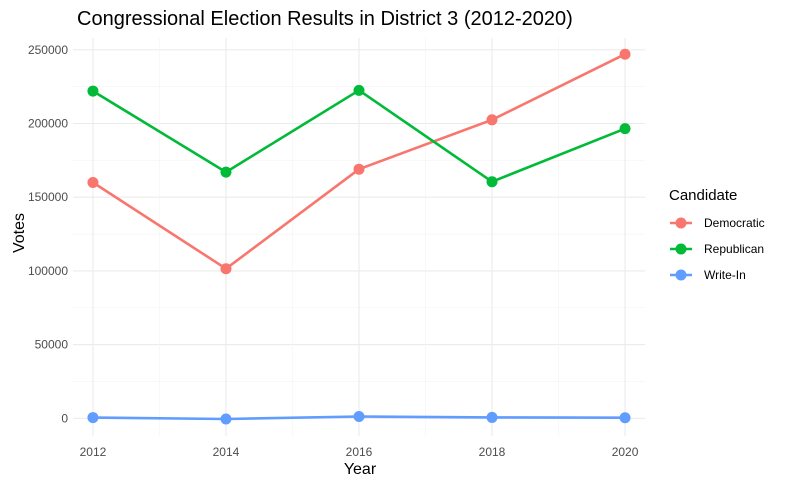 The image size is (787, 486). I want to click on y-tick-label: 50000, so click(52, 345).